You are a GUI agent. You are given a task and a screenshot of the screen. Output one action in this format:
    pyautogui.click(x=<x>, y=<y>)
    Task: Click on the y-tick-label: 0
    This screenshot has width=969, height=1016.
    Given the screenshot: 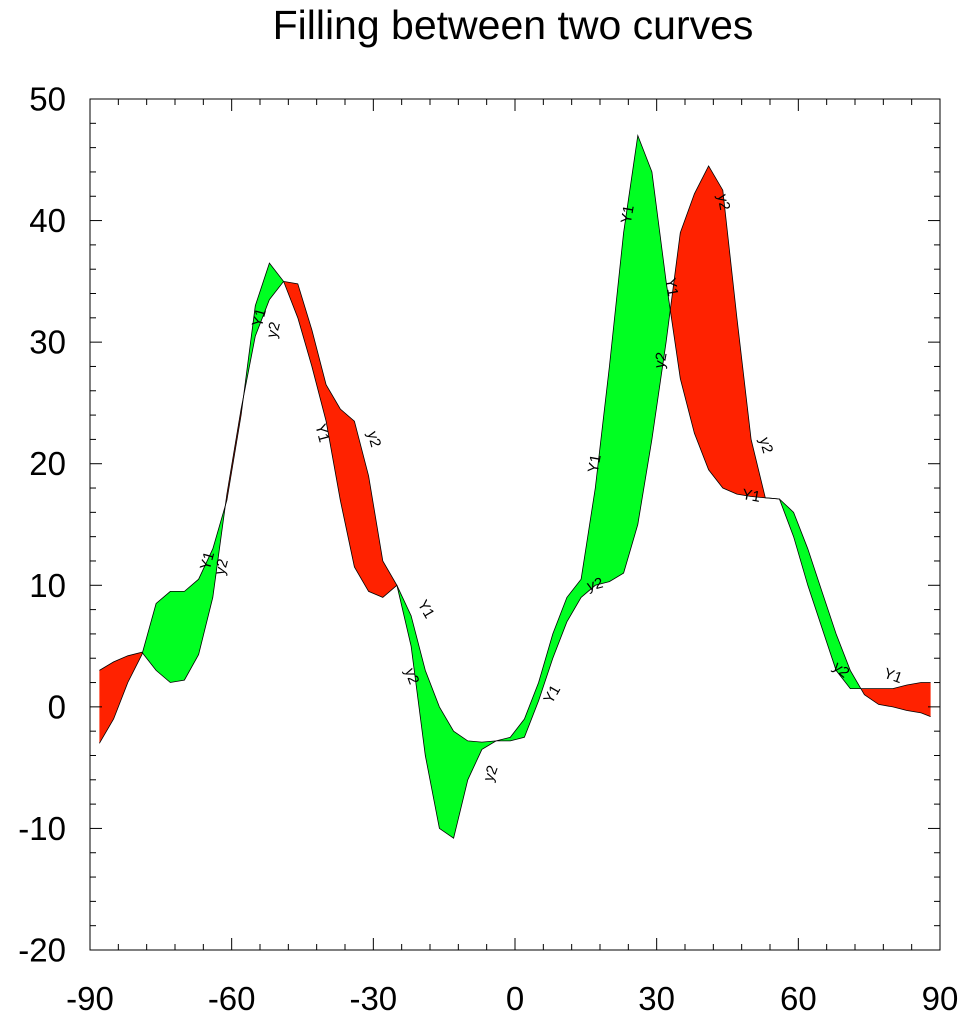 What is the action you would take?
    pyautogui.click(x=57, y=706)
    